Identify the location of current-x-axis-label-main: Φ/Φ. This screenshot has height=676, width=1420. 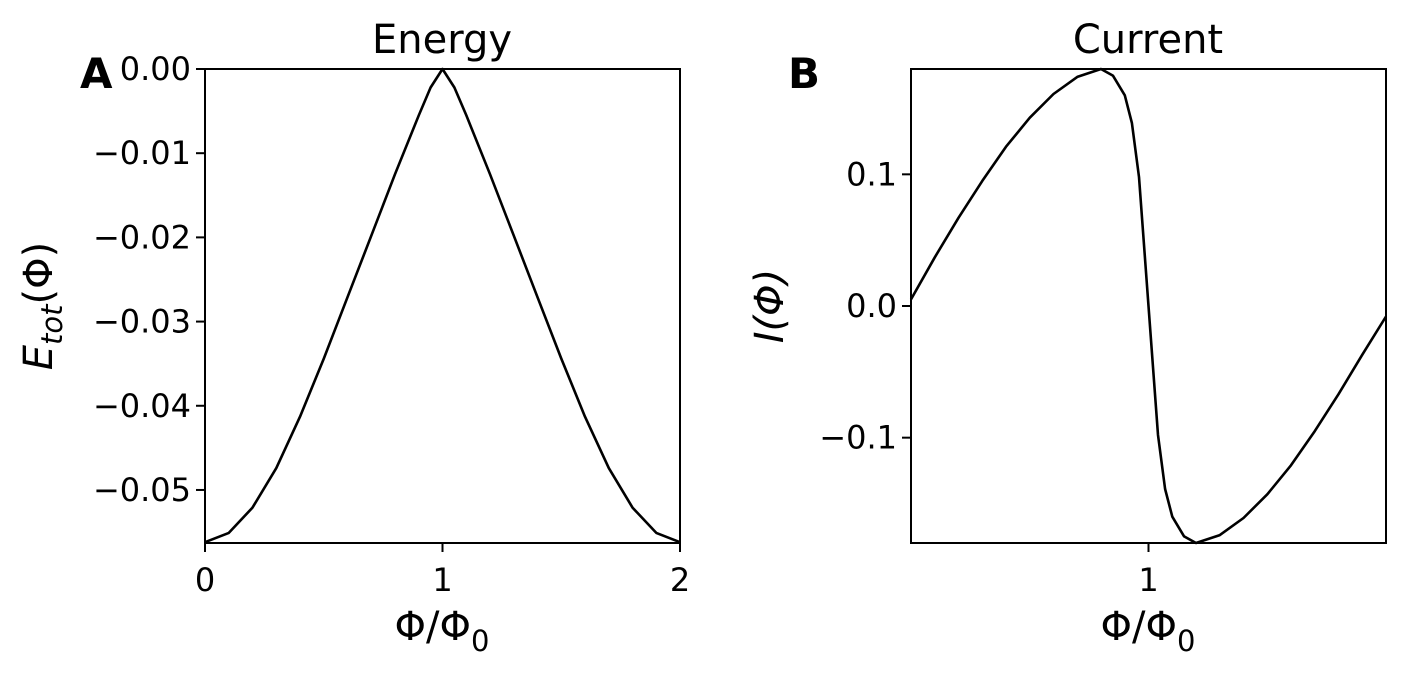
(1139, 627).